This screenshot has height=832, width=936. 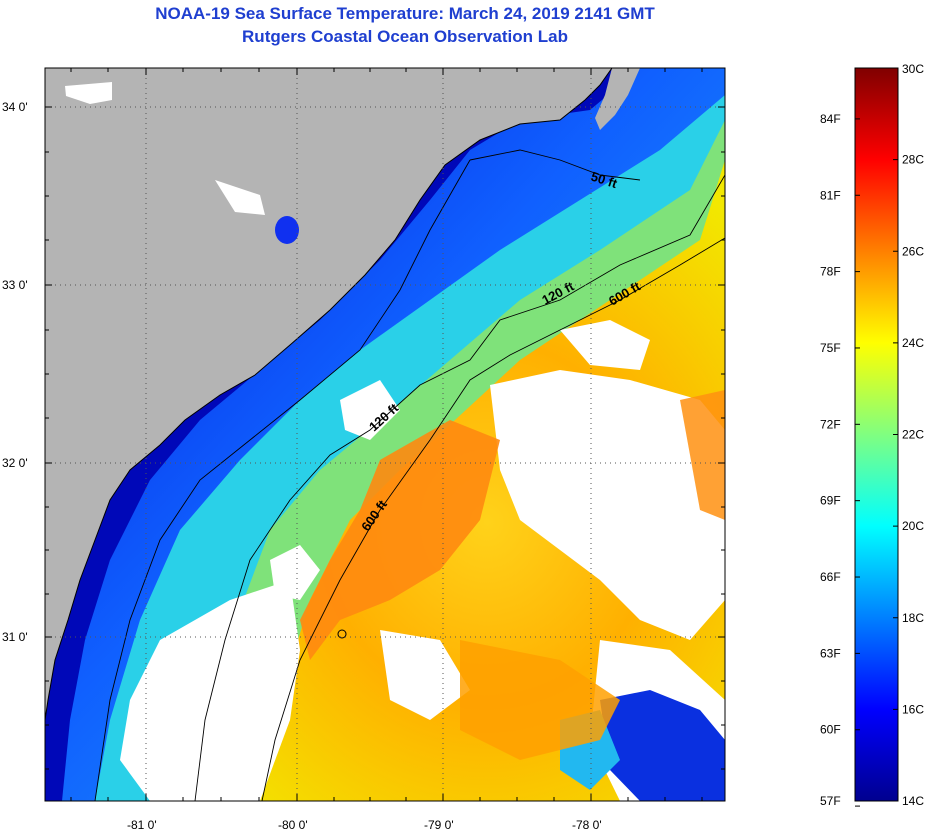 What do you see at coordinates (293, 825) in the screenshot?
I see `lon-label-80: -80 0'` at bounding box center [293, 825].